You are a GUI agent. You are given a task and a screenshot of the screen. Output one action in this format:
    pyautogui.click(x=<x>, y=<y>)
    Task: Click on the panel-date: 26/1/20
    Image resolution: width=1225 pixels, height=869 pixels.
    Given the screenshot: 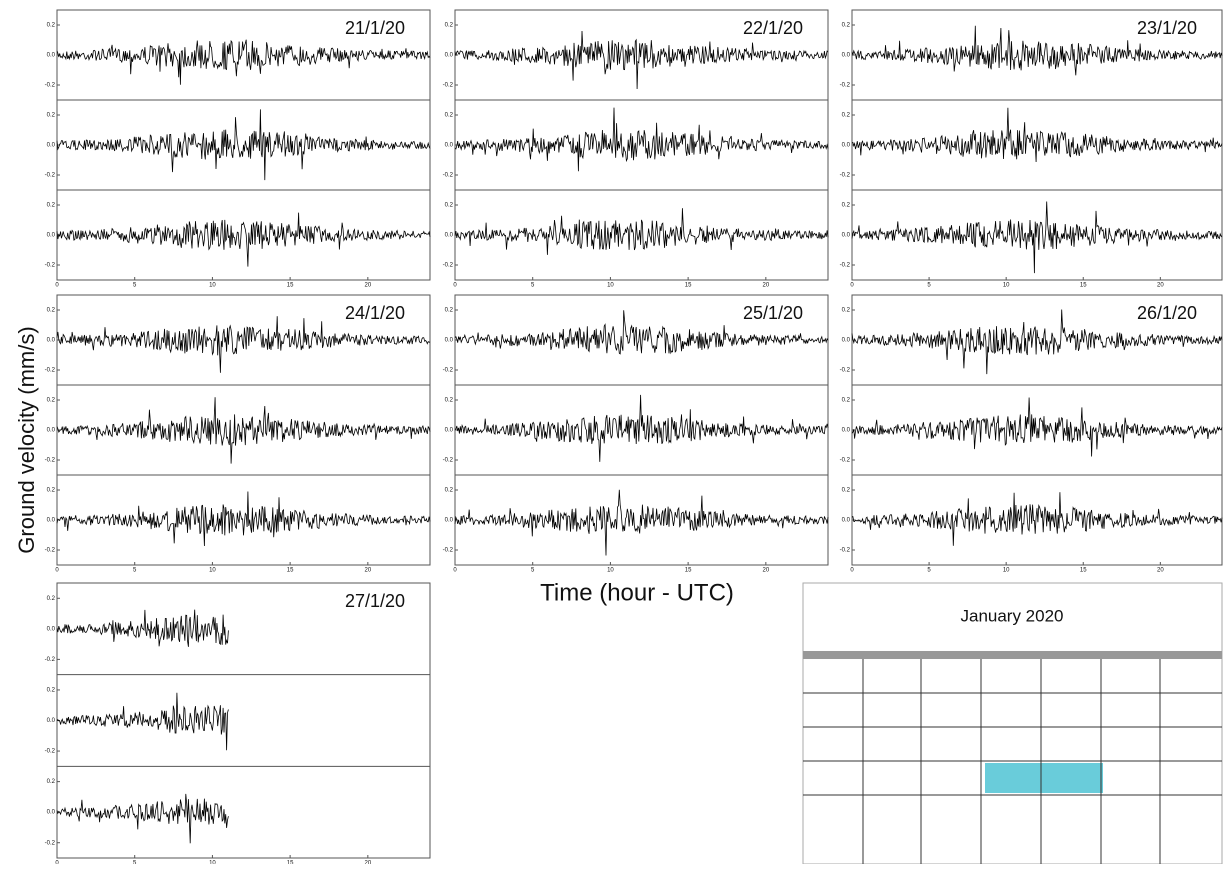 What is the action you would take?
    pyautogui.click(x=1167, y=313)
    